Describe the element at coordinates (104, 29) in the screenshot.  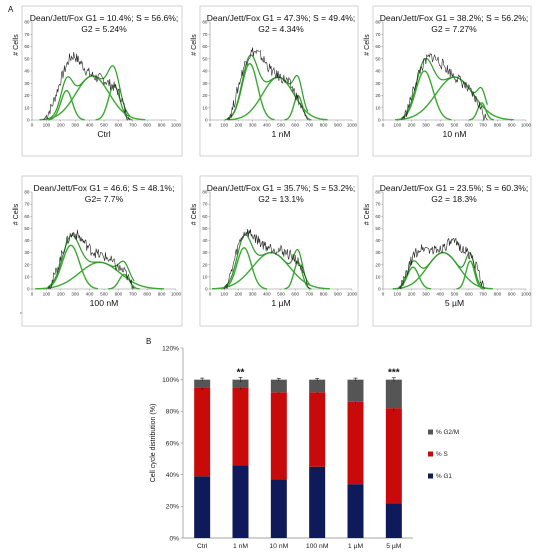
I see `model-annotation-line: G2 = 5.24%` at that location.